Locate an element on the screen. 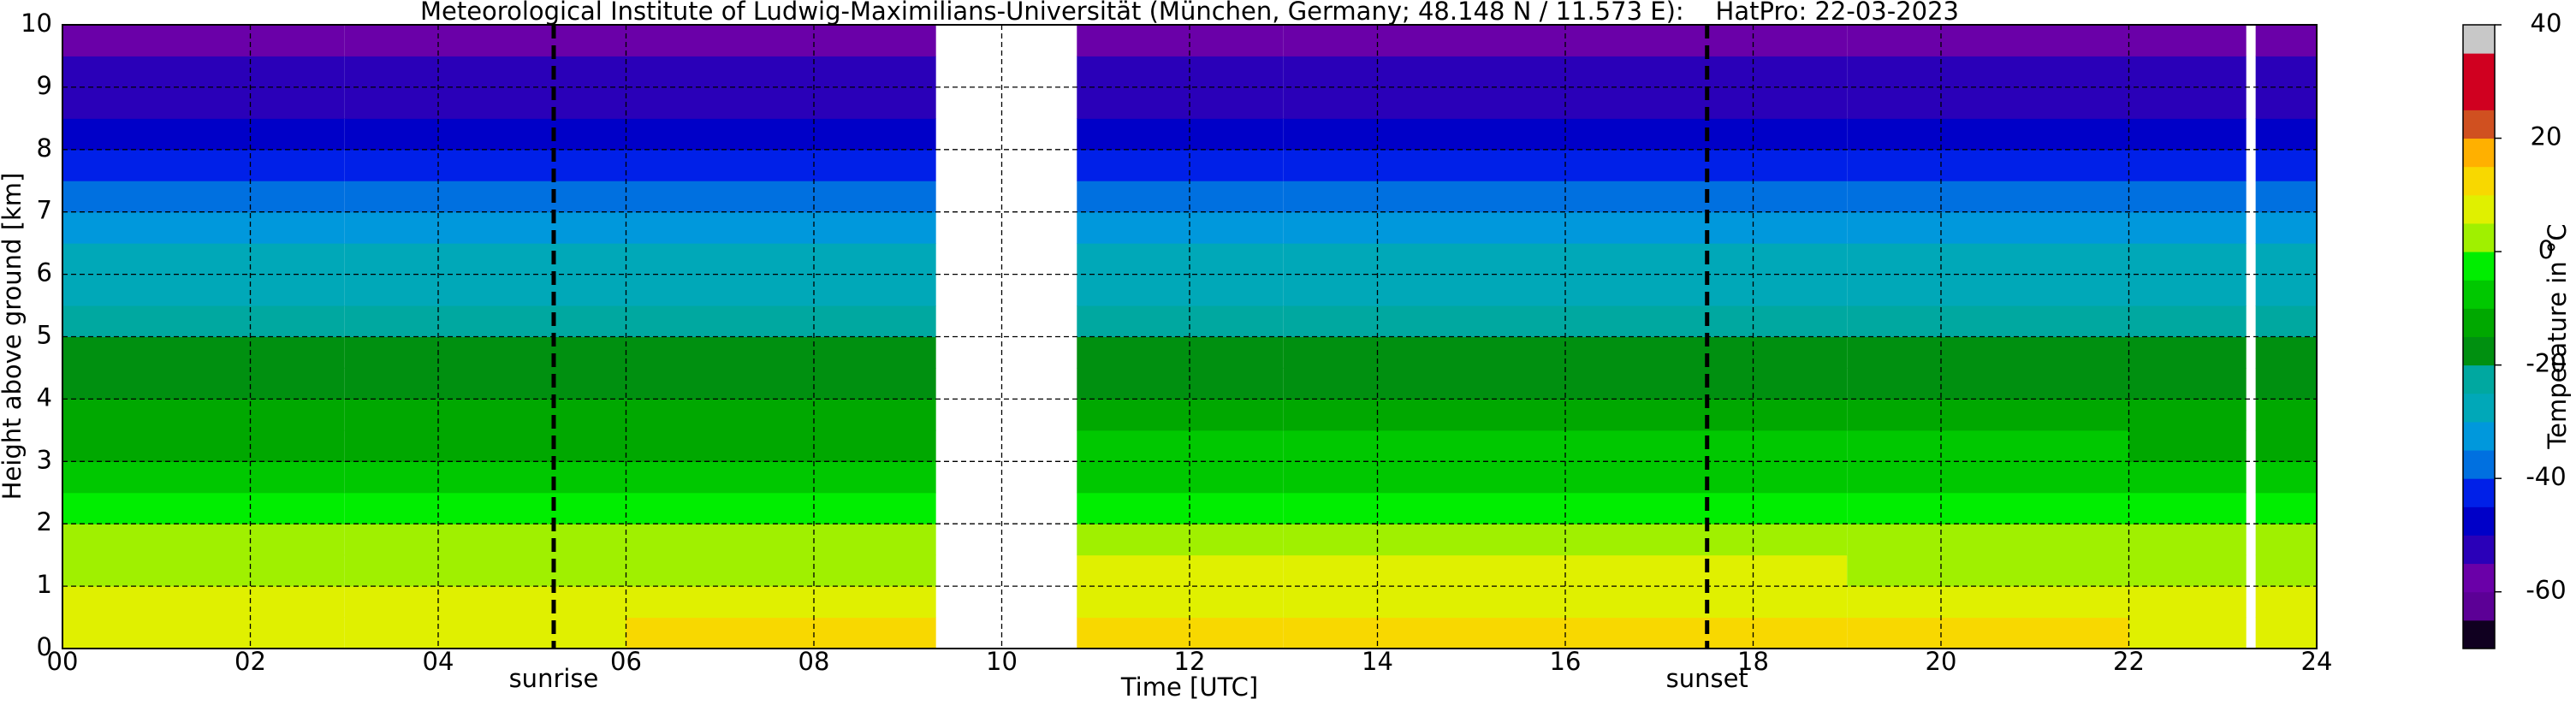 This screenshot has width=2576, height=705. y-tick-label: 5 is located at coordinates (44, 335).